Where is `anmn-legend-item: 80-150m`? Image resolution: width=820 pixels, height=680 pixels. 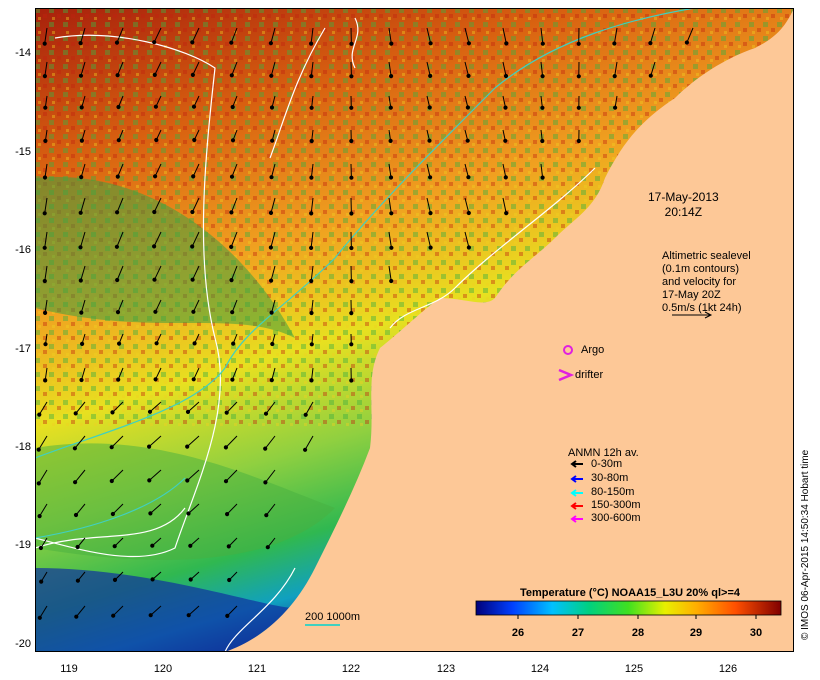 anmn-legend-item: 80-150m is located at coordinates (613, 492).